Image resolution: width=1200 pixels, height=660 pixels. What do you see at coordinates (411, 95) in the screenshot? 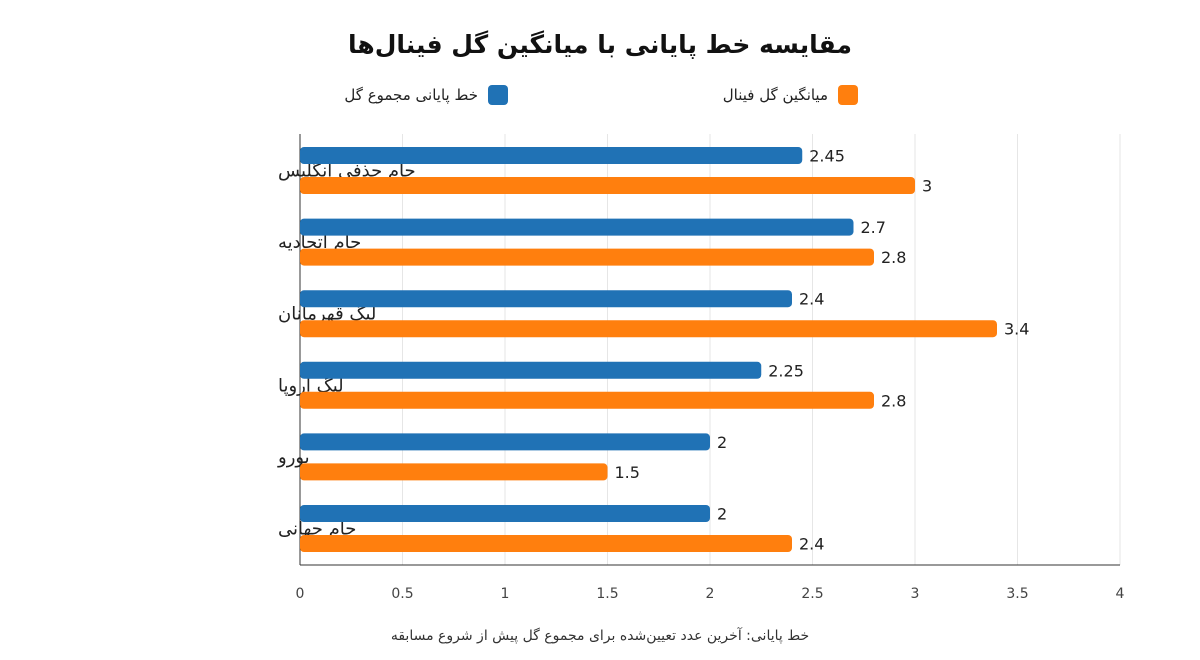
I see `legend-label-total-line: خط پایانی مجموع گل` at bounding box center [411, 95].